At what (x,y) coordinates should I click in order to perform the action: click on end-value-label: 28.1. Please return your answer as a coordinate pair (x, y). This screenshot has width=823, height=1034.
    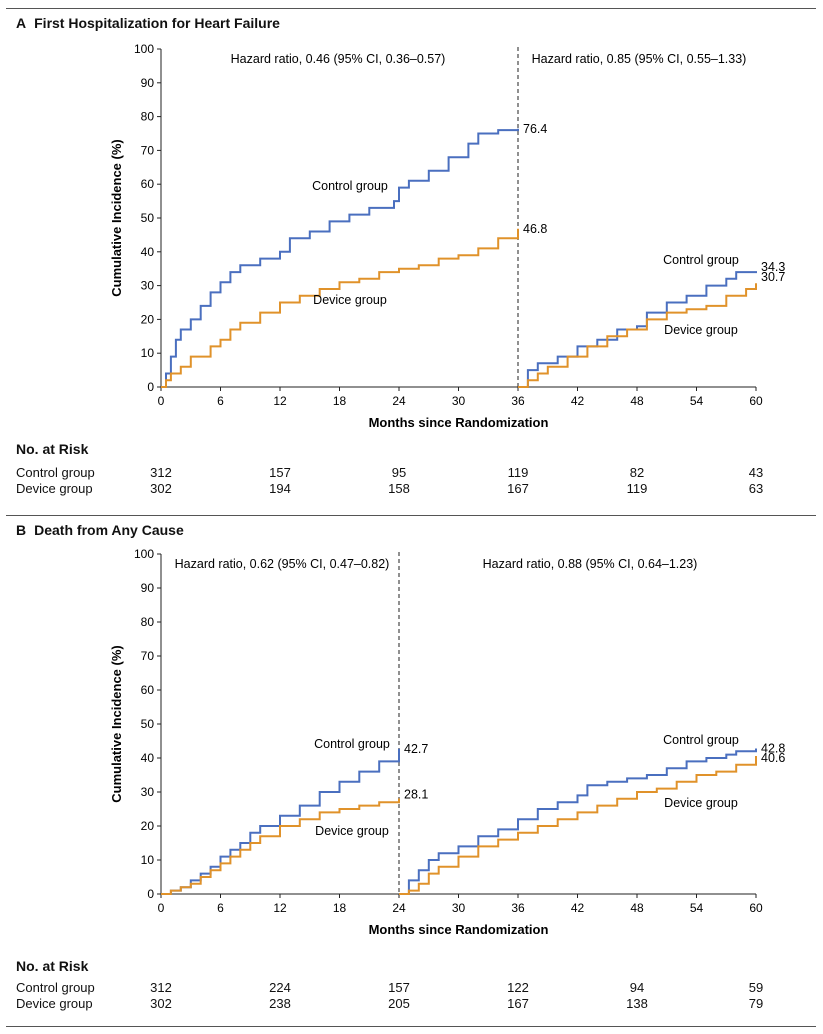
    Looking at the image, I should click on (416, 794).